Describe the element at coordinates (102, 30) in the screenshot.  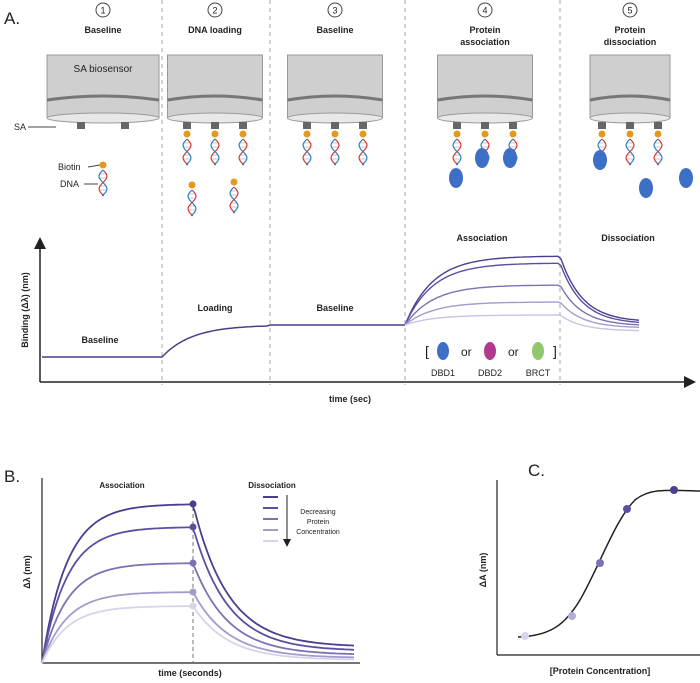
I see `step-title: Baseline` at that location.